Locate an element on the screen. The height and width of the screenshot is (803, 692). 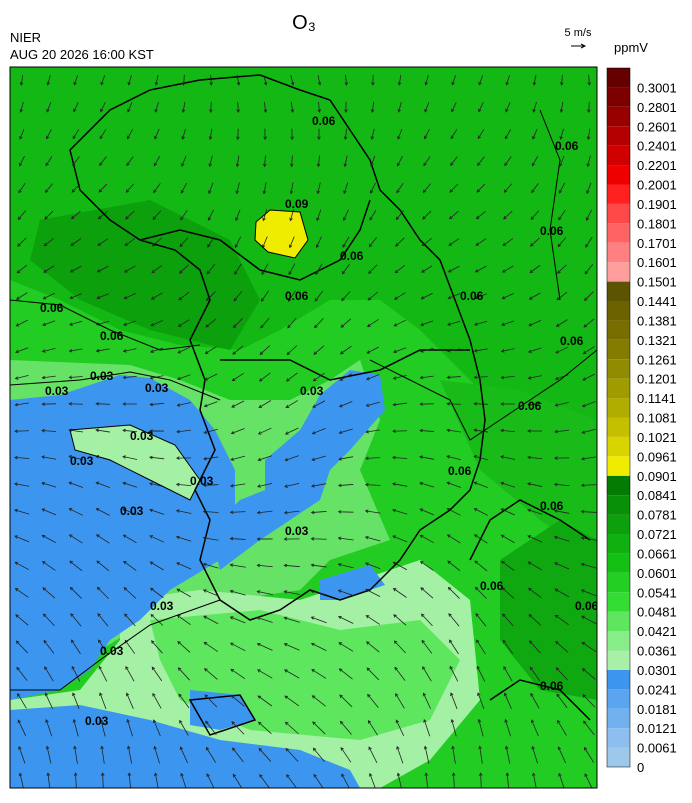
colorbar-label: 0.1441 is located at coordinates (657, 301).